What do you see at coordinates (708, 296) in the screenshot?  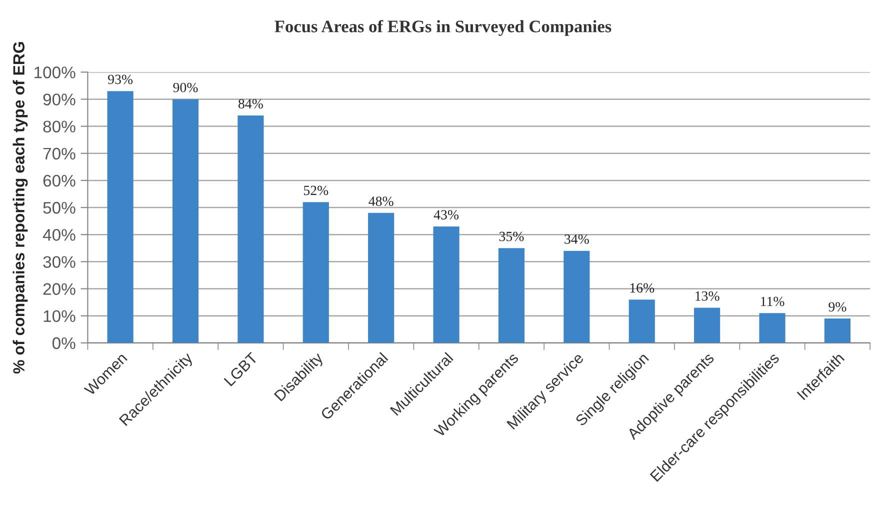 I see `data-label: 13%` at bounding box center [708, 296].